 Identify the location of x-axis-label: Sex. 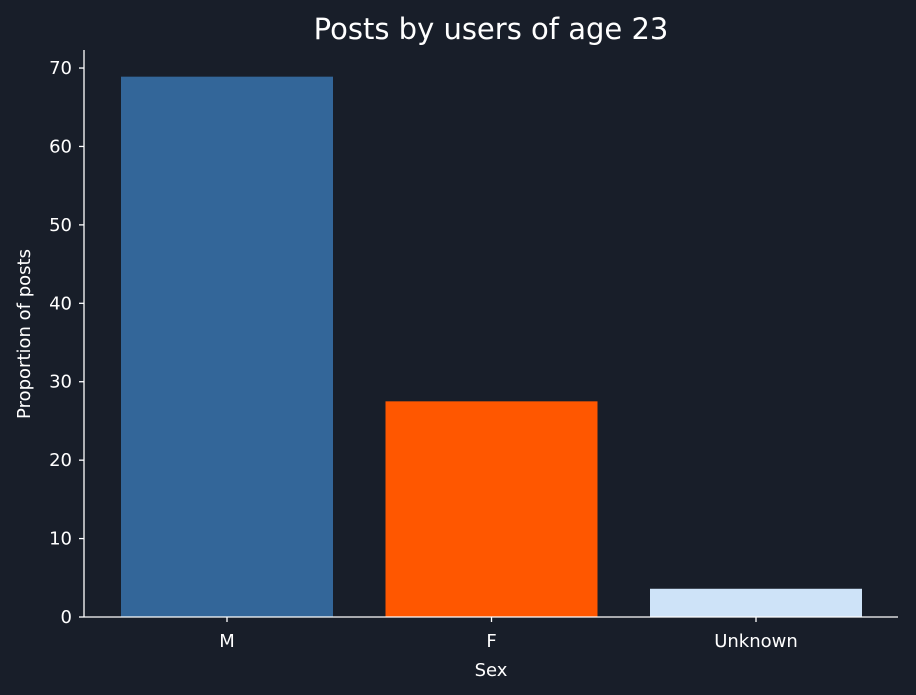
(491, 670).